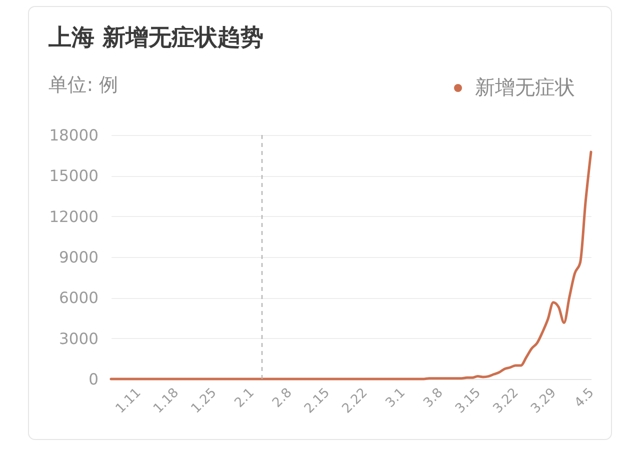  I want to click on x-tick-label: 4.5, so click(585, 398).